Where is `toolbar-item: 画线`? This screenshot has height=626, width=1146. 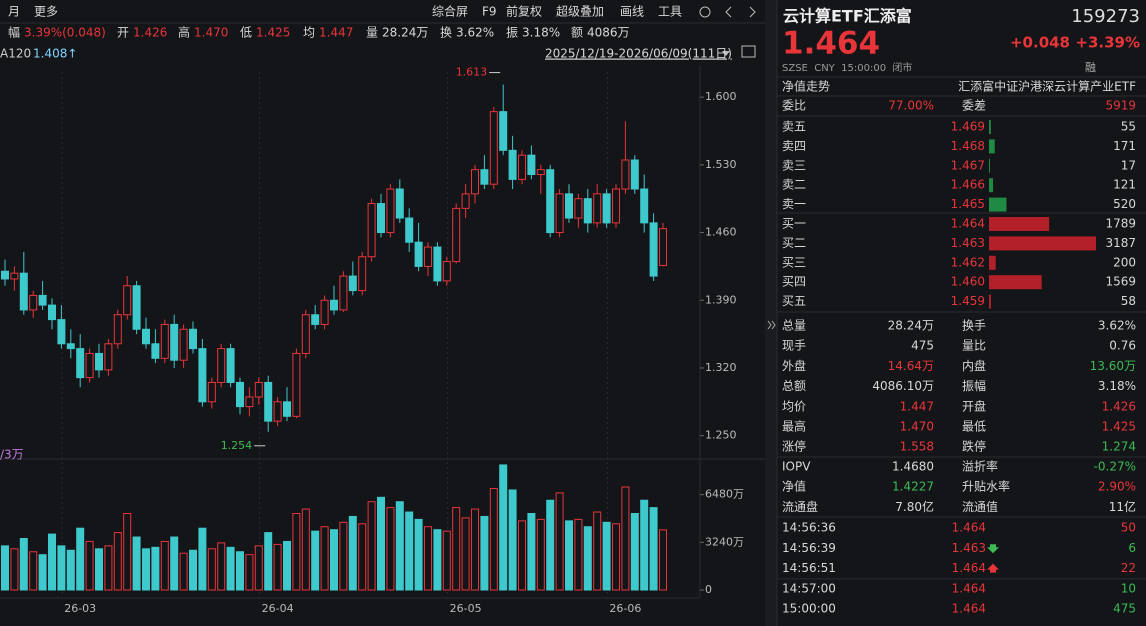 toolbar-item: 画线 is located at coordinates (632, 12).